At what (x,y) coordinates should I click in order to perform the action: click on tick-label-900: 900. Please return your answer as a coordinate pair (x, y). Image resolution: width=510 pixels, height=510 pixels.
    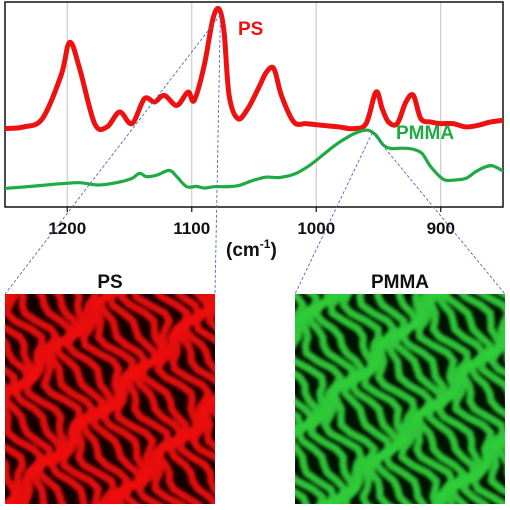
    Looking at the image, I should click on (441, 228).